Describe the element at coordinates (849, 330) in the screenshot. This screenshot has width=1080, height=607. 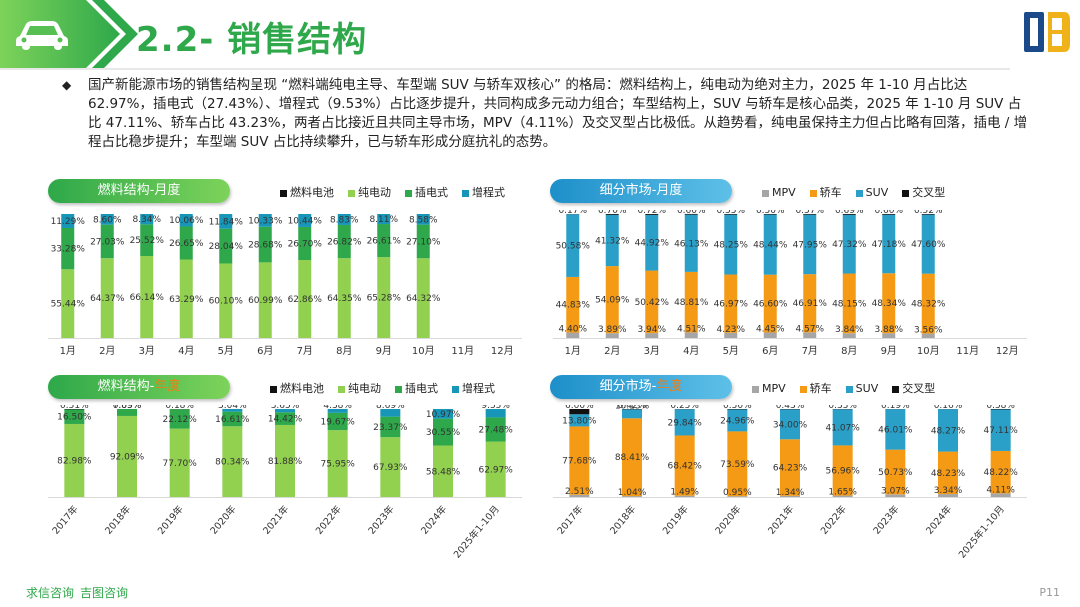
I see `data-label: 3.84%` at that location.